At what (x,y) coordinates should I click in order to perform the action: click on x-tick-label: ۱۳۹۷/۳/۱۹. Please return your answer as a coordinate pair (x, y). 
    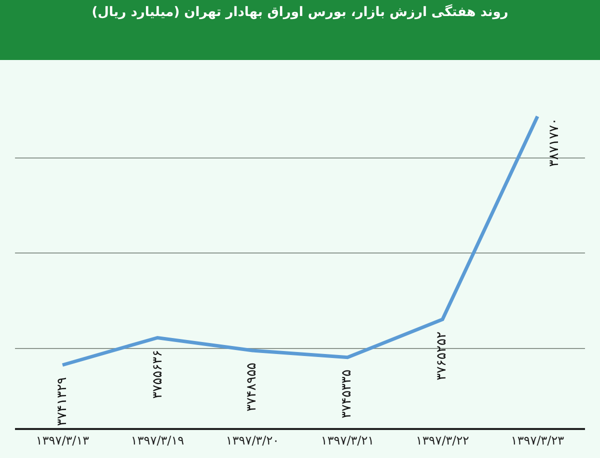
    Looking at the image, I should click on (157, 440).